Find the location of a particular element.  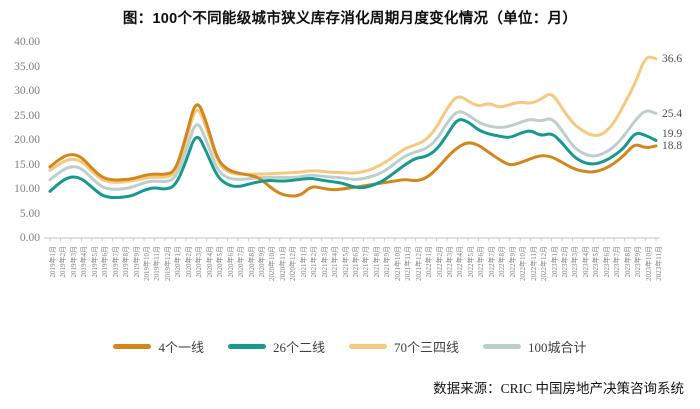

x-axis-label: 2020年1月 is located at coordinates (178, 262).